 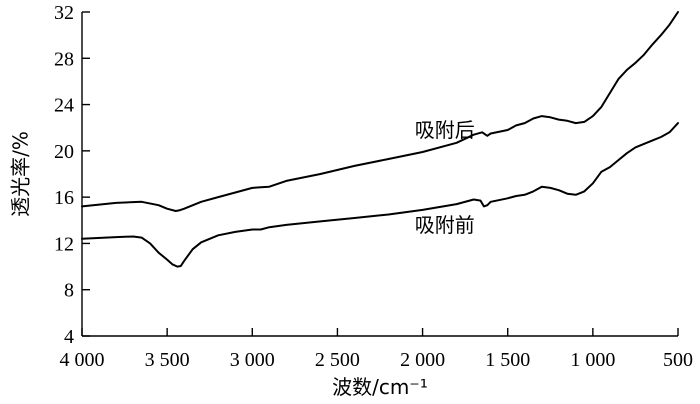 I want to click on y-tick-label: 28, so click(x=64, y=59).